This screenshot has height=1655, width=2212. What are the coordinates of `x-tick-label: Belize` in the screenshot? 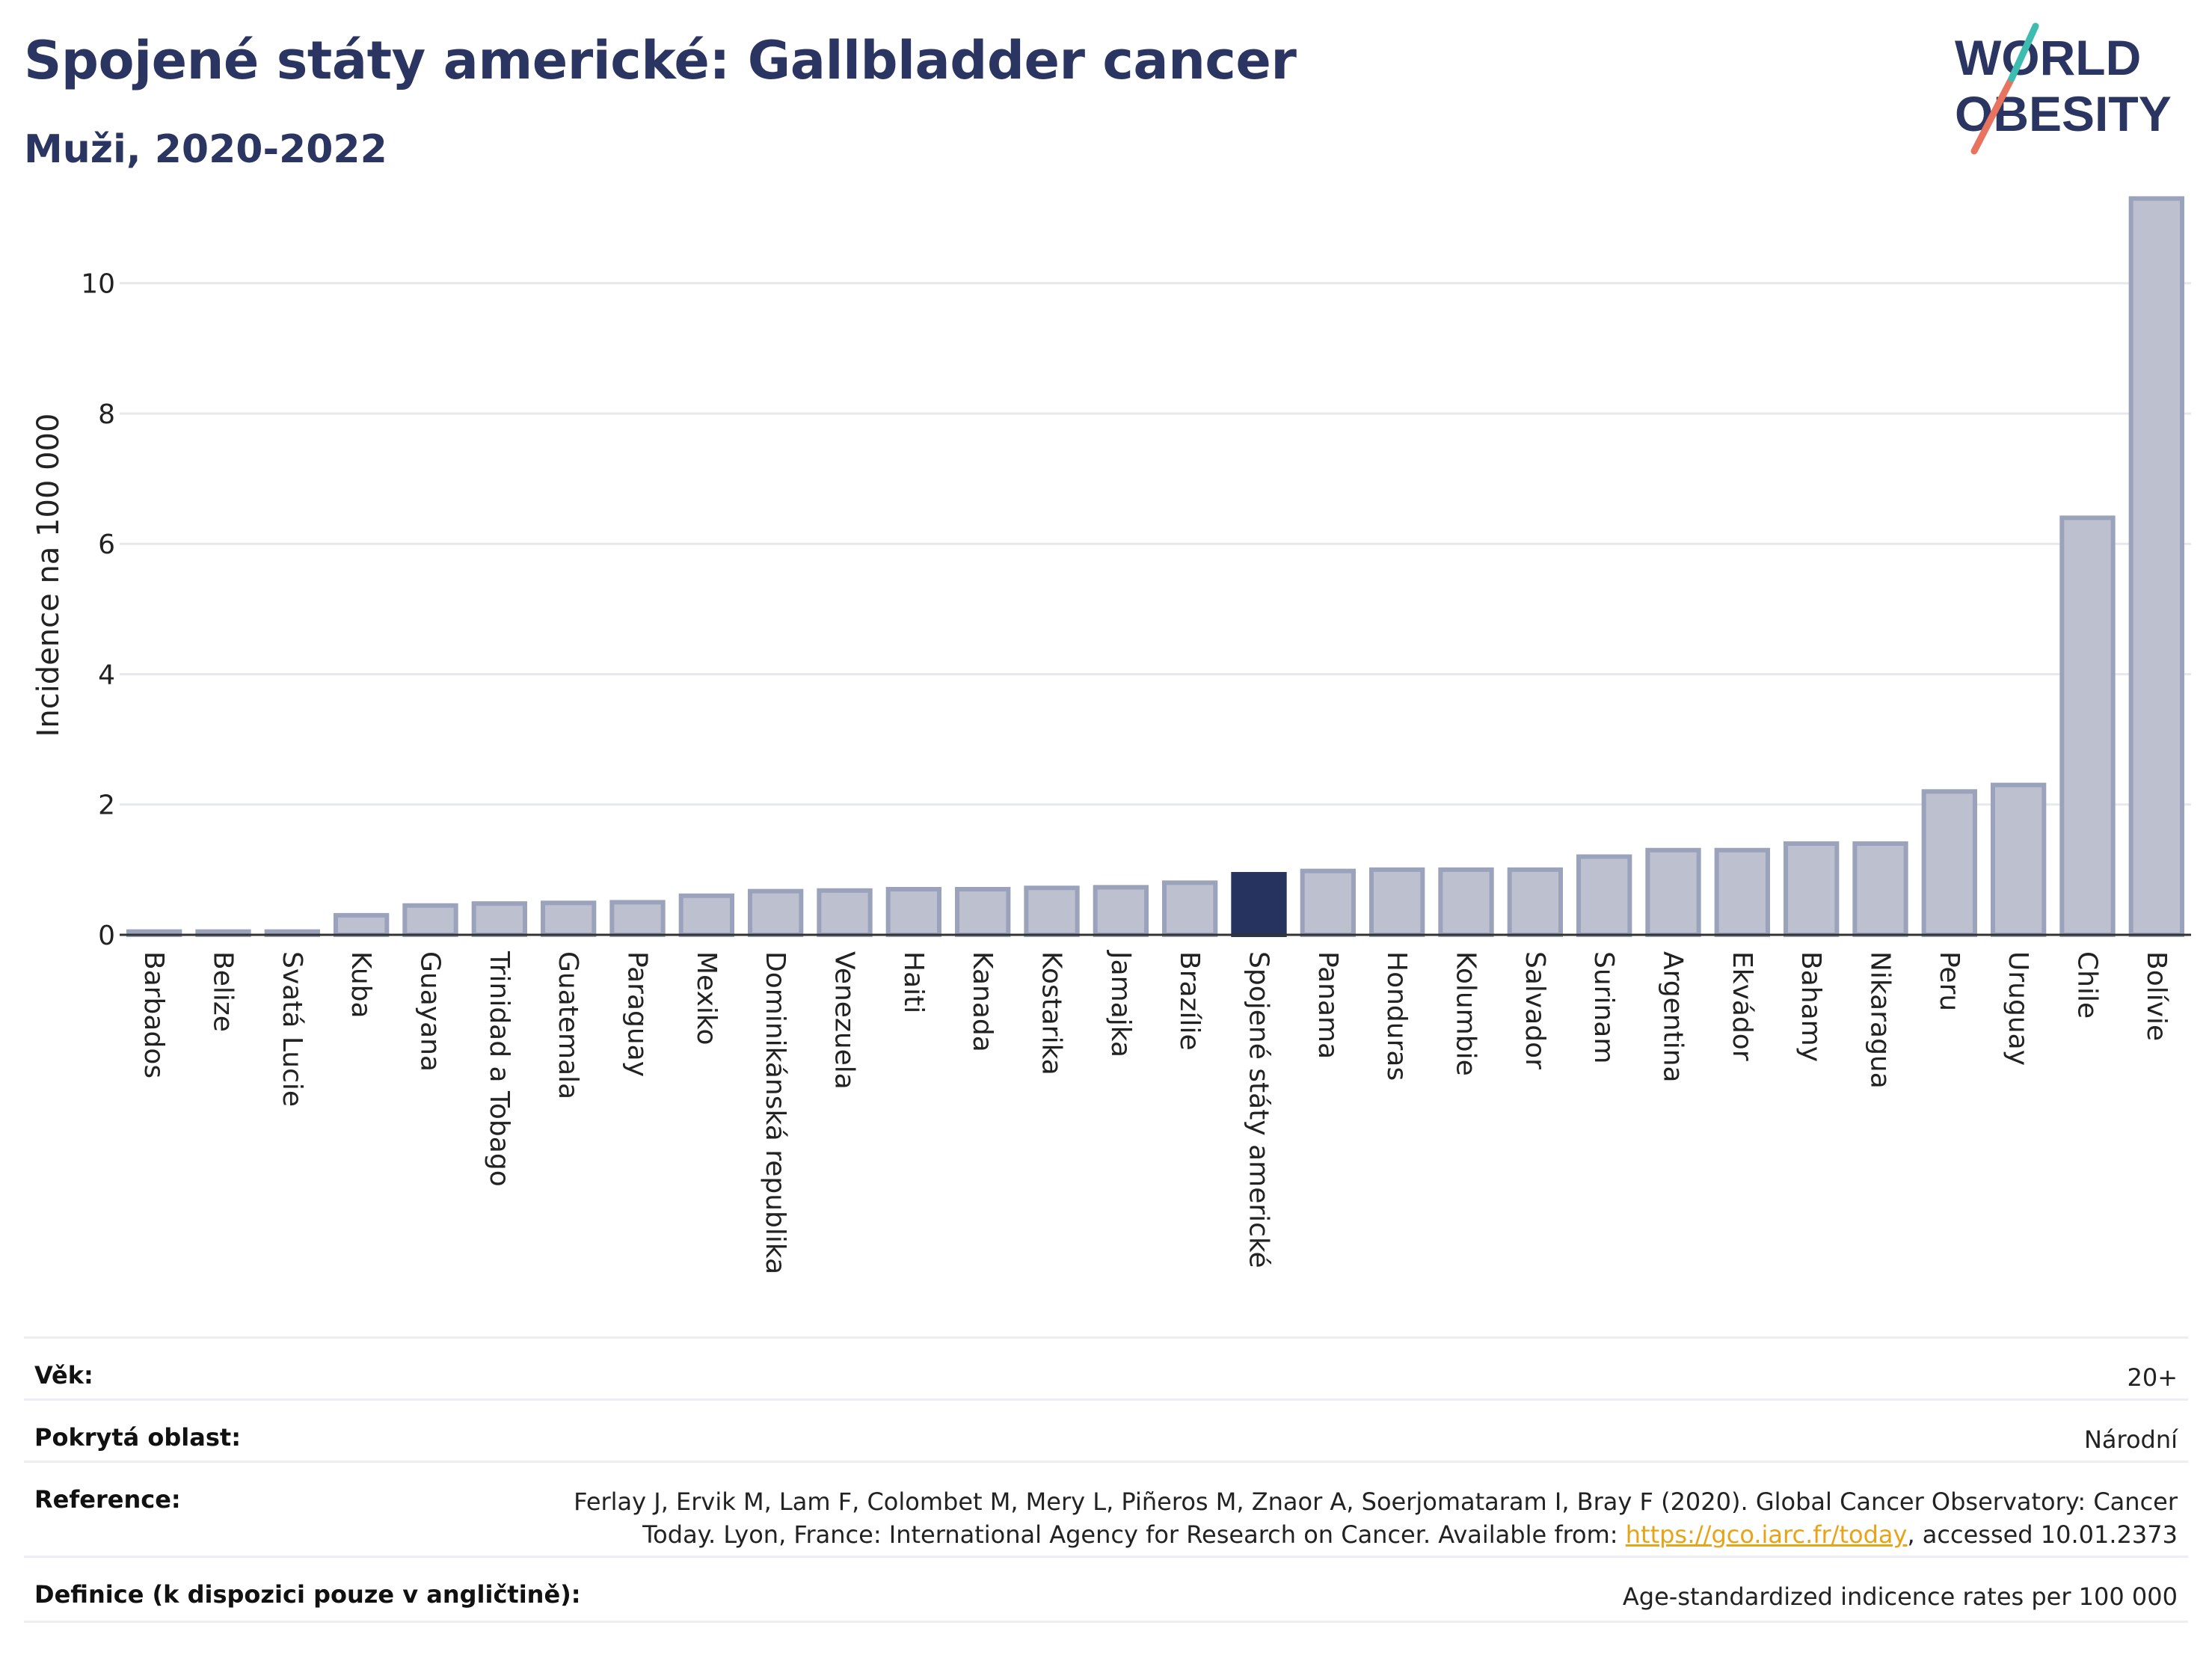 It's located at (223, 991).